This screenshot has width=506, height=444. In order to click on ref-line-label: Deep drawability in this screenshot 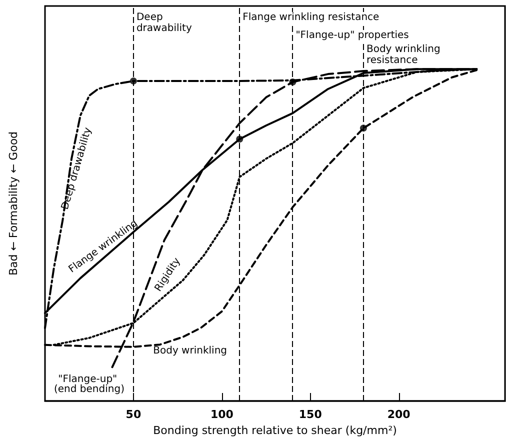, I will do `click(164, 23)`.